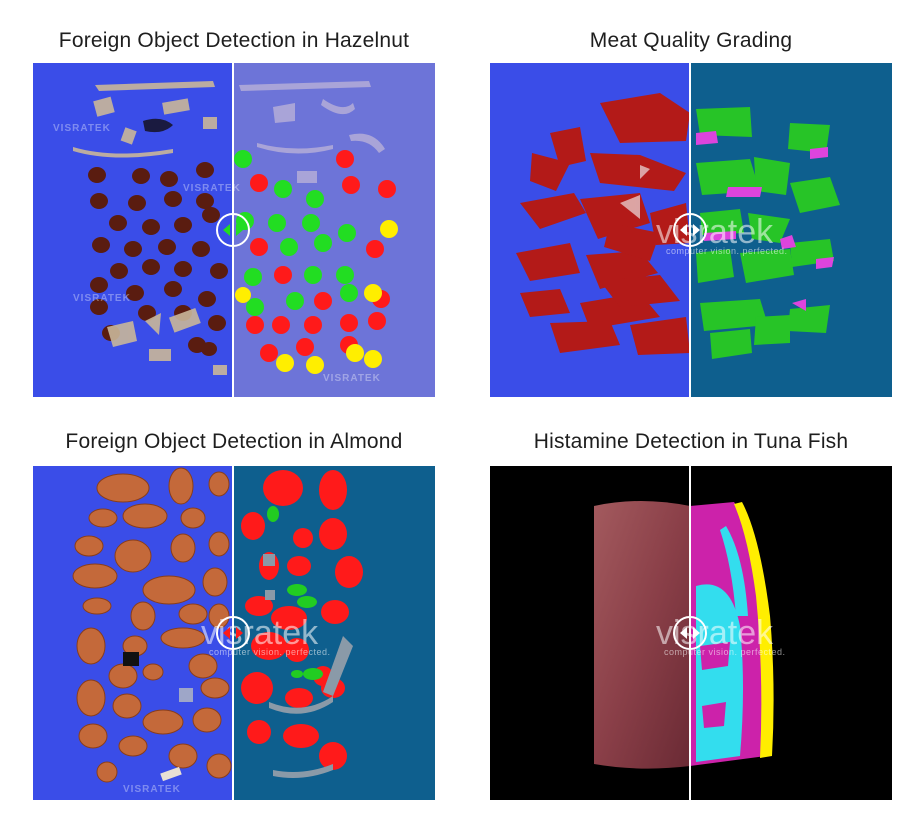  Describe the element at coordinates (691, 441) in the screenshot. I see `card-title-tuna: Histamine Detection in Tuna Fish` at that location.